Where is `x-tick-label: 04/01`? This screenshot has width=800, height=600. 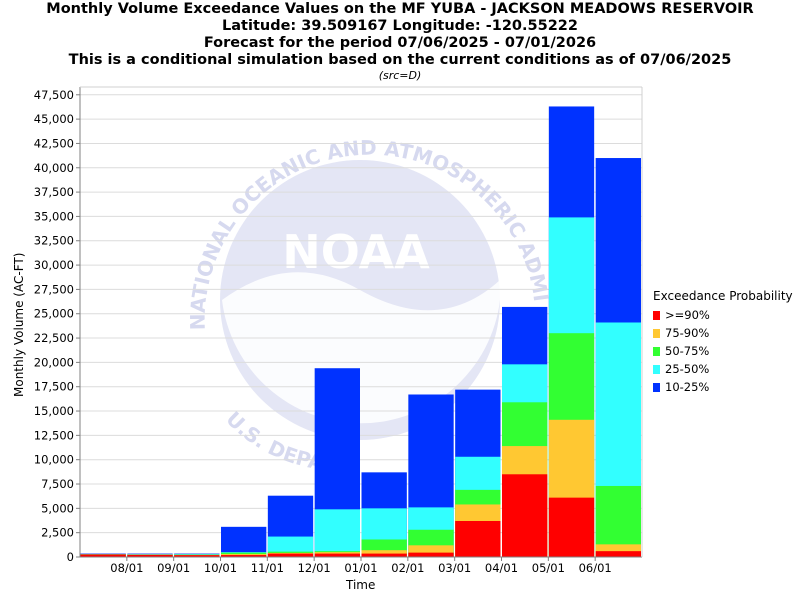
x-tick-label: 04/01 is located at coordinates (501, 568).